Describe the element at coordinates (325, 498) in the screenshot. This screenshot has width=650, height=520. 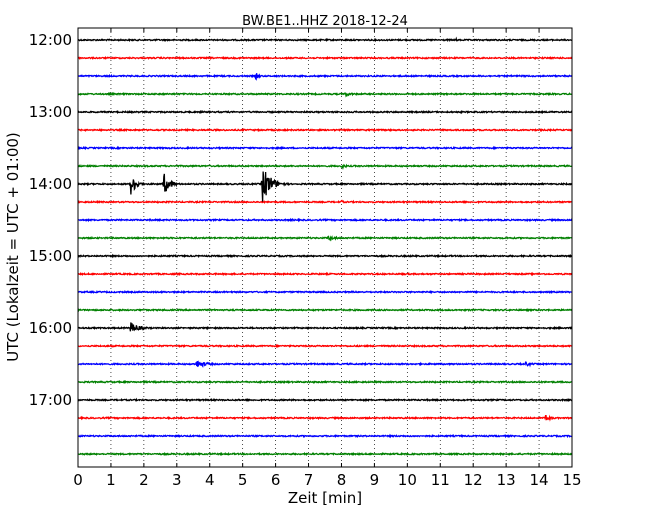
I see `x-axis-label: Zeit [min]` at that location.